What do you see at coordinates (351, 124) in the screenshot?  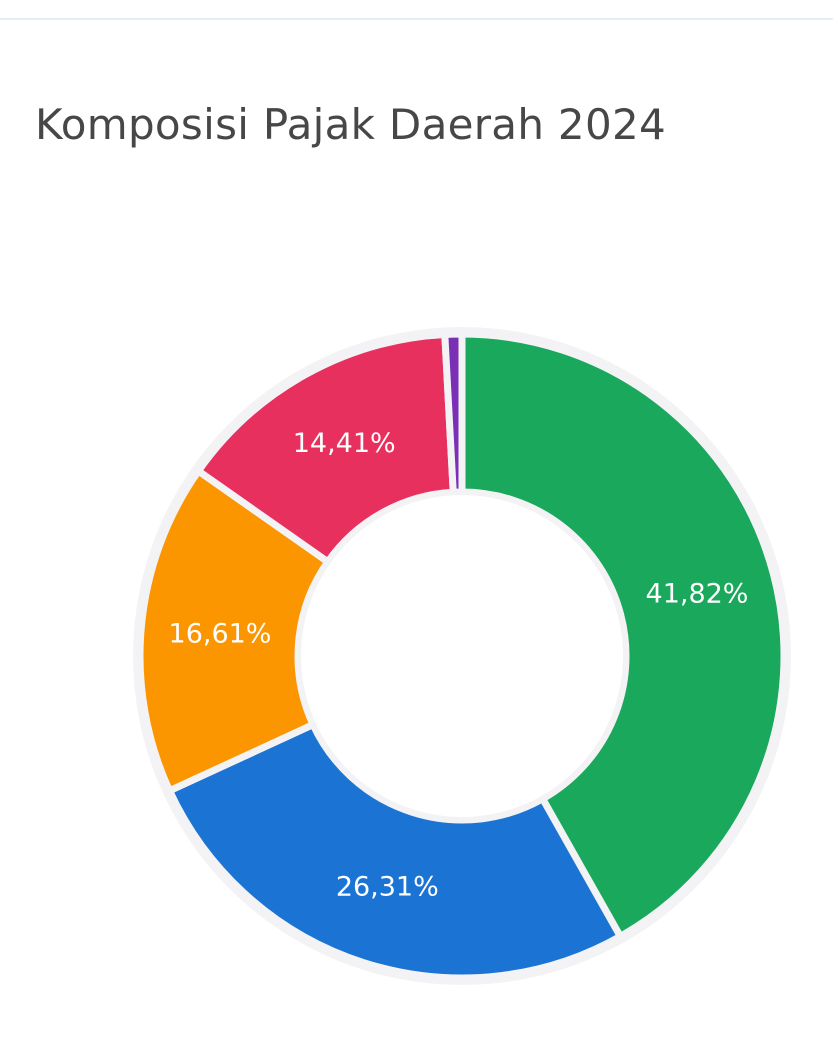 I see `chart-title: Komposisi Pajak Daerah 2024` at bounding box center [351, 124].